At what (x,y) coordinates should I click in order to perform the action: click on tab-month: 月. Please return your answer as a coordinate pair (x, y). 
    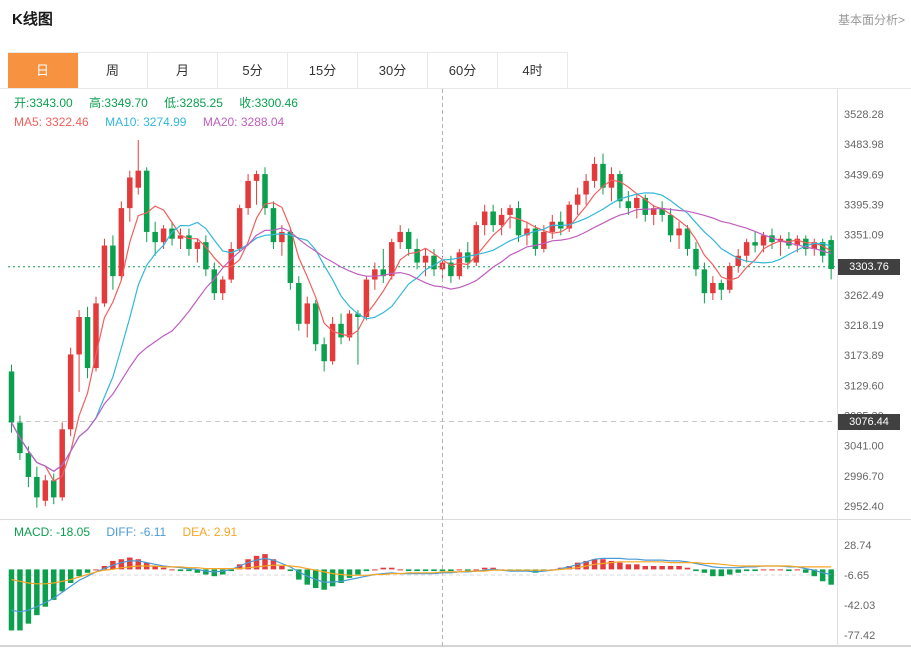
    Looking at the image, I should click on (183, 71).